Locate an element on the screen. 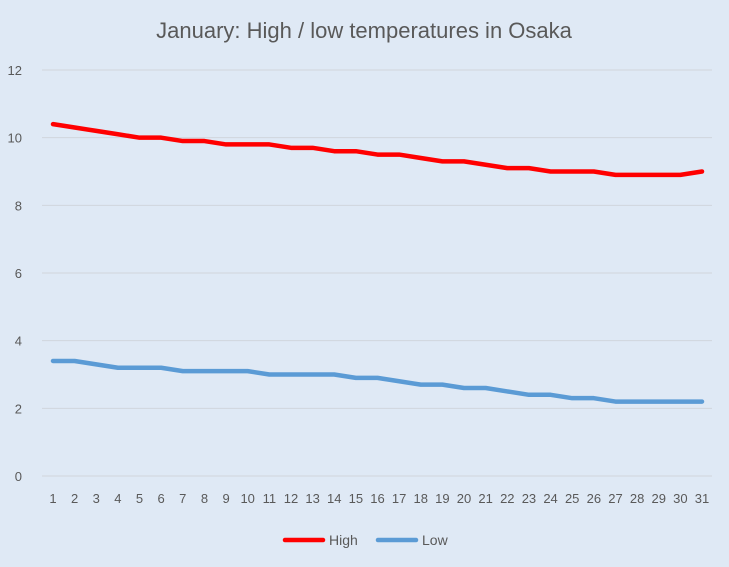 This screenshot has height=567, width=729. y-tick-label: 0 is located at coordinates (18, 476).